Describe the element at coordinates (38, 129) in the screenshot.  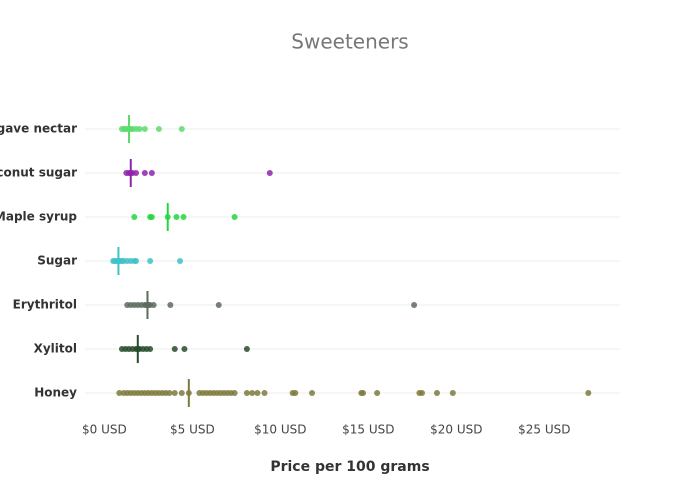
I see `y-tick-label: Agave nectar` at that location.